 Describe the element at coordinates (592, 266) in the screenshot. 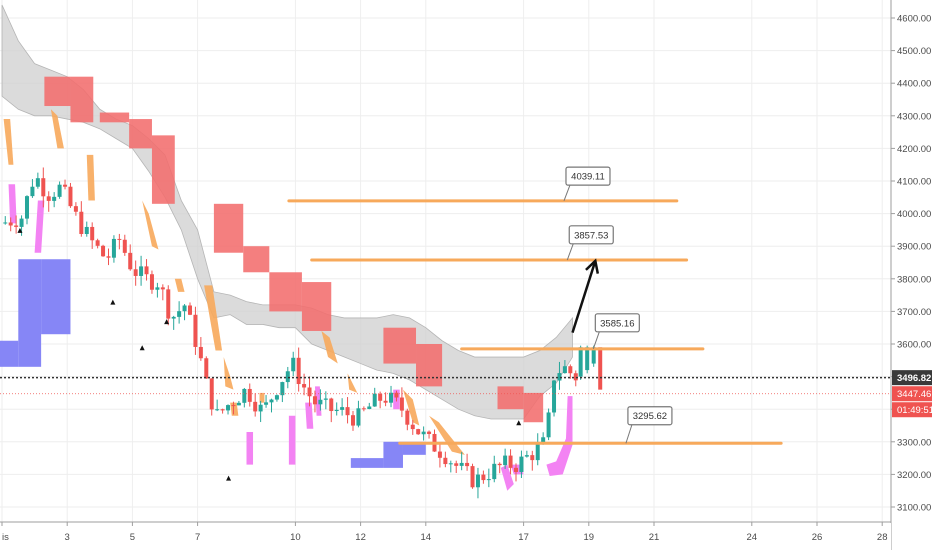

I see `arrow-head` at that location.